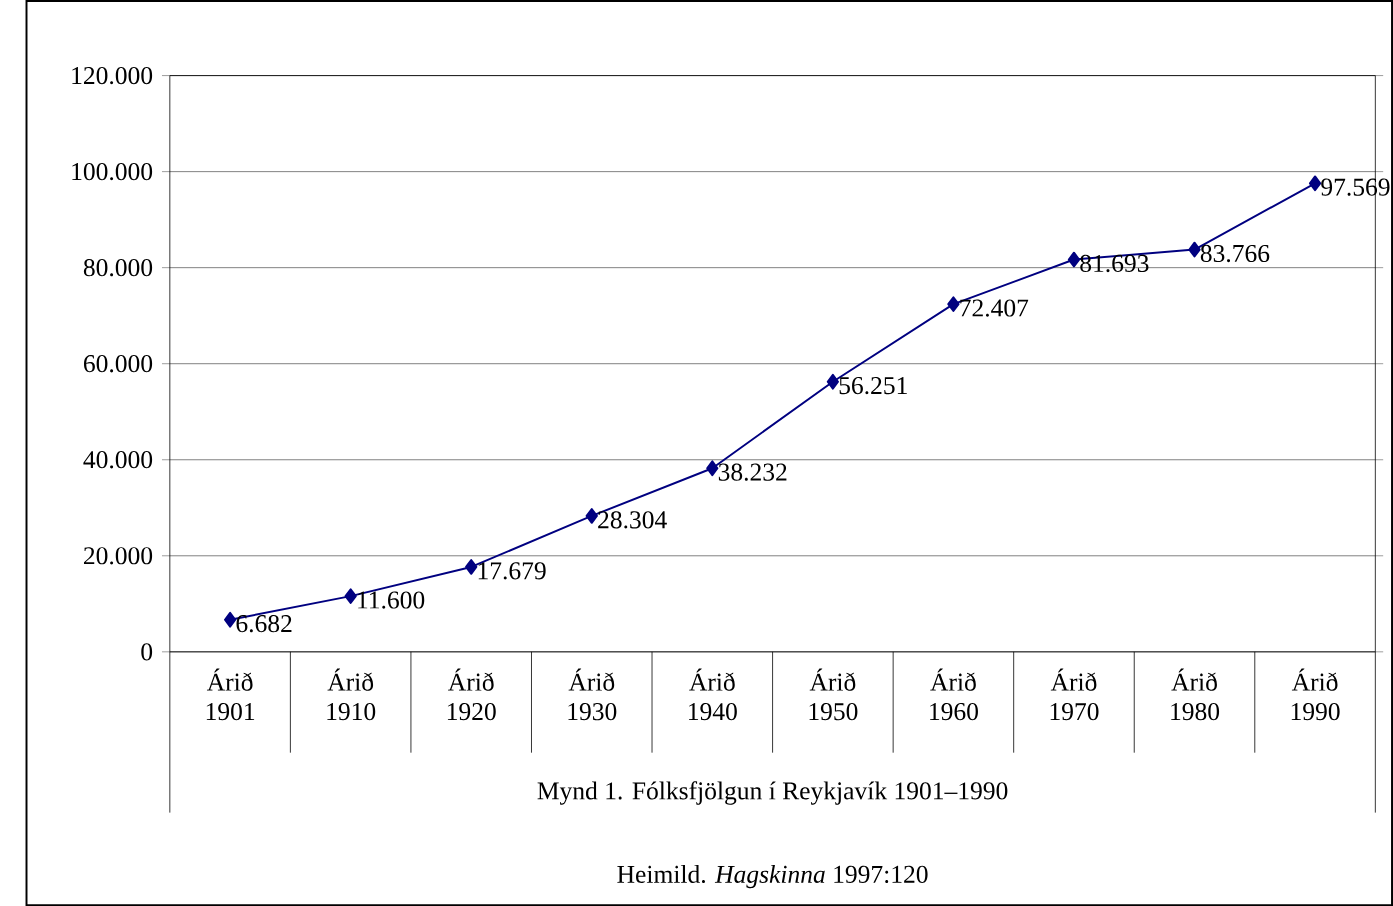  What do you see at coordinates (1074, 694) in the screenshot?
I see `x-tick-label: Árið 1970` at bounding box center [1074, 694].